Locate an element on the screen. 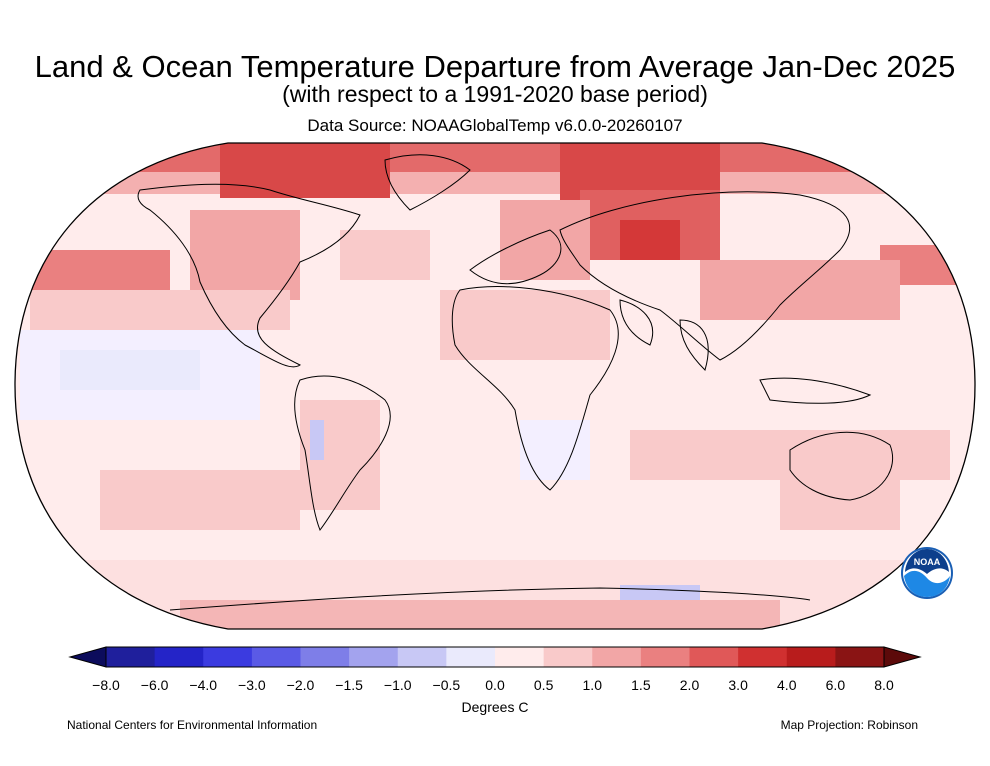 This screenshot has width=990, height=766. legend-units: Degrees C is located at coordinates (495, 707).